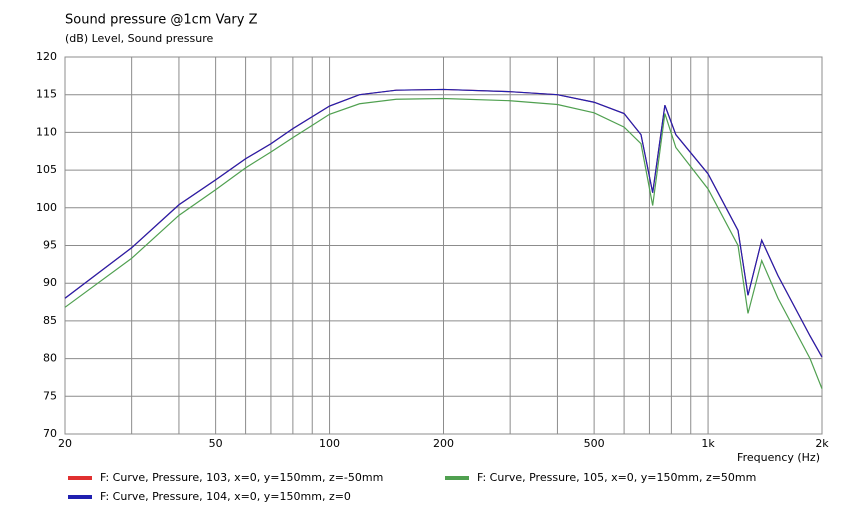  I want to click on x-axis-label: Frequency (Hz), so click(778, 457).